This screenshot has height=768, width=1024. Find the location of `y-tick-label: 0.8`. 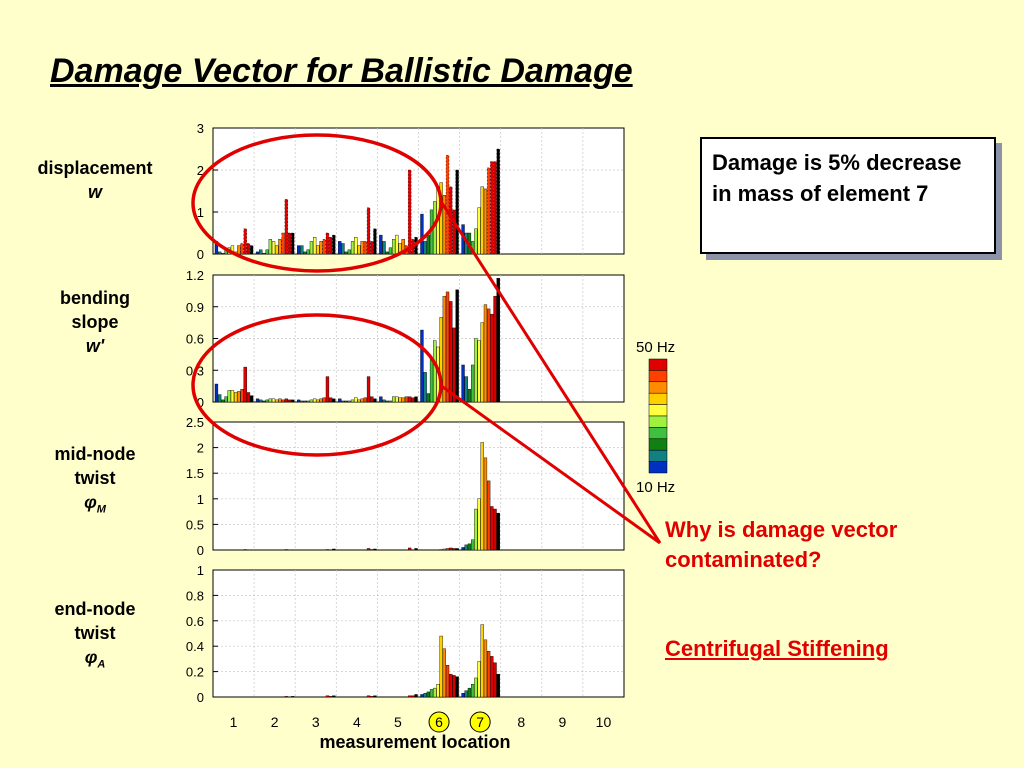

y-tick-label: 0.8 is located at coordinates (195, 595).